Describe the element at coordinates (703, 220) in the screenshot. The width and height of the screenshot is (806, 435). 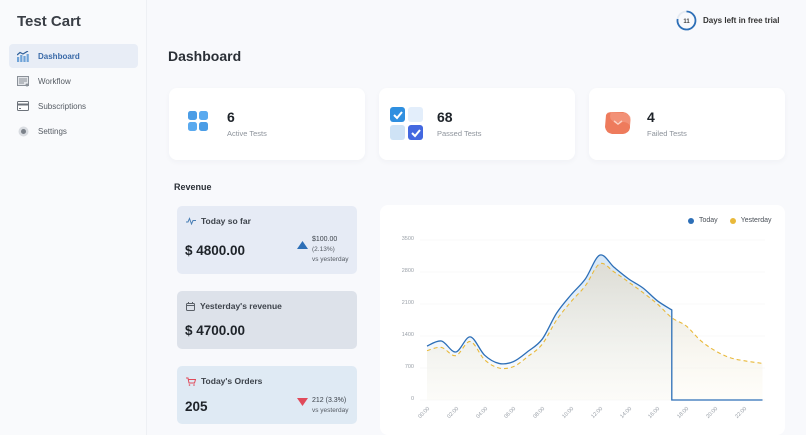
I see `legend-today: Today` at that location.